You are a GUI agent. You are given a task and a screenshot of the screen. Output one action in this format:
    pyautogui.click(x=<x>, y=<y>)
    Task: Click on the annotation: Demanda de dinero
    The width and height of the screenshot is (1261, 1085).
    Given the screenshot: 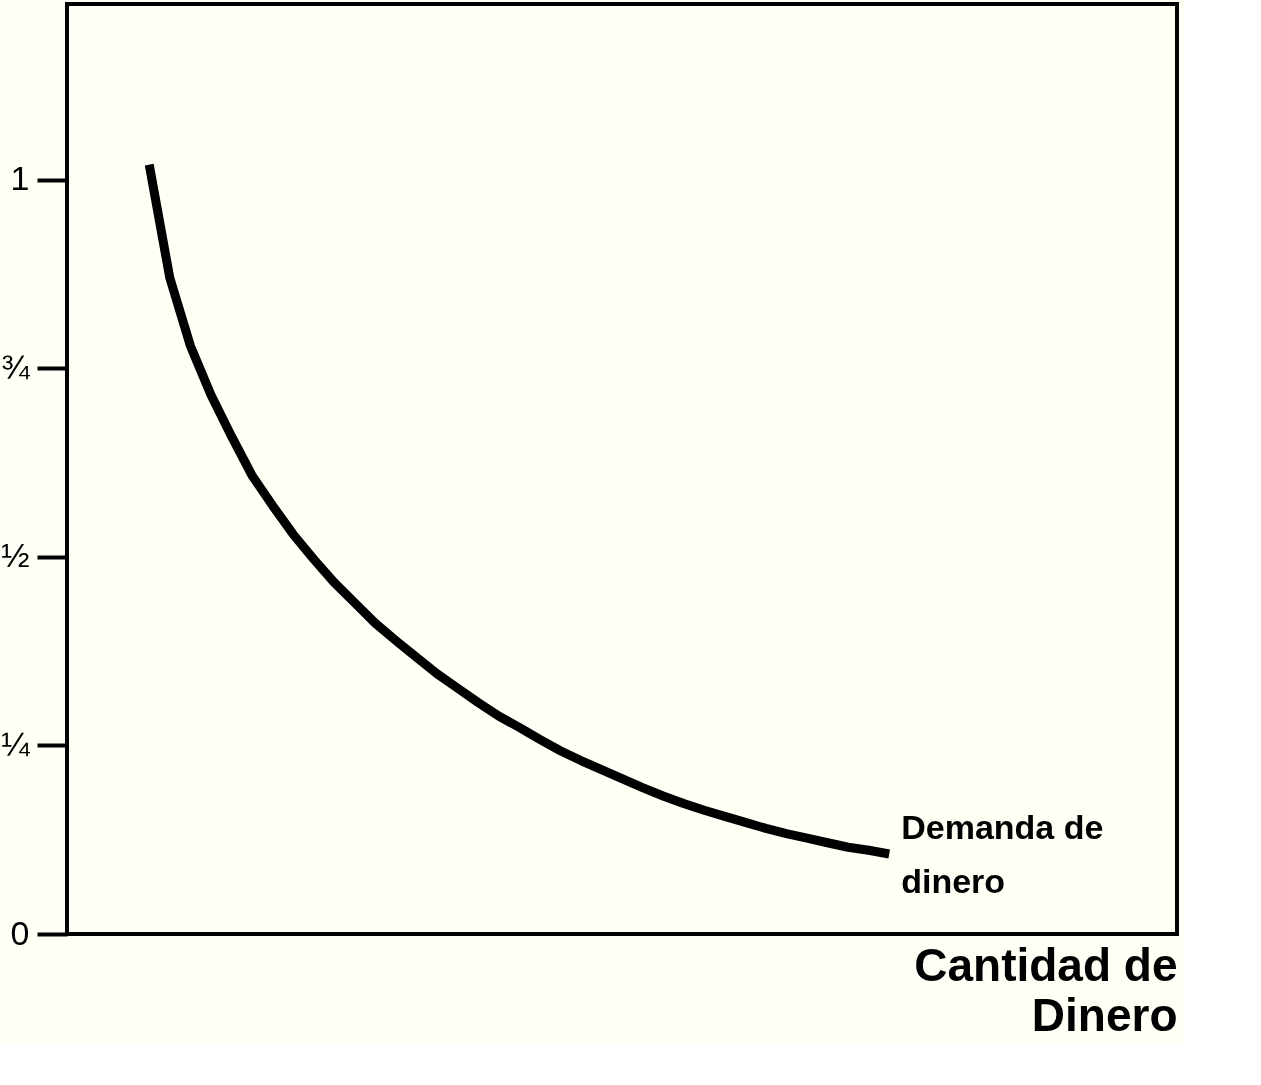 What is the action you would take?
    pyautogui.click(x=1002, y=854)
    